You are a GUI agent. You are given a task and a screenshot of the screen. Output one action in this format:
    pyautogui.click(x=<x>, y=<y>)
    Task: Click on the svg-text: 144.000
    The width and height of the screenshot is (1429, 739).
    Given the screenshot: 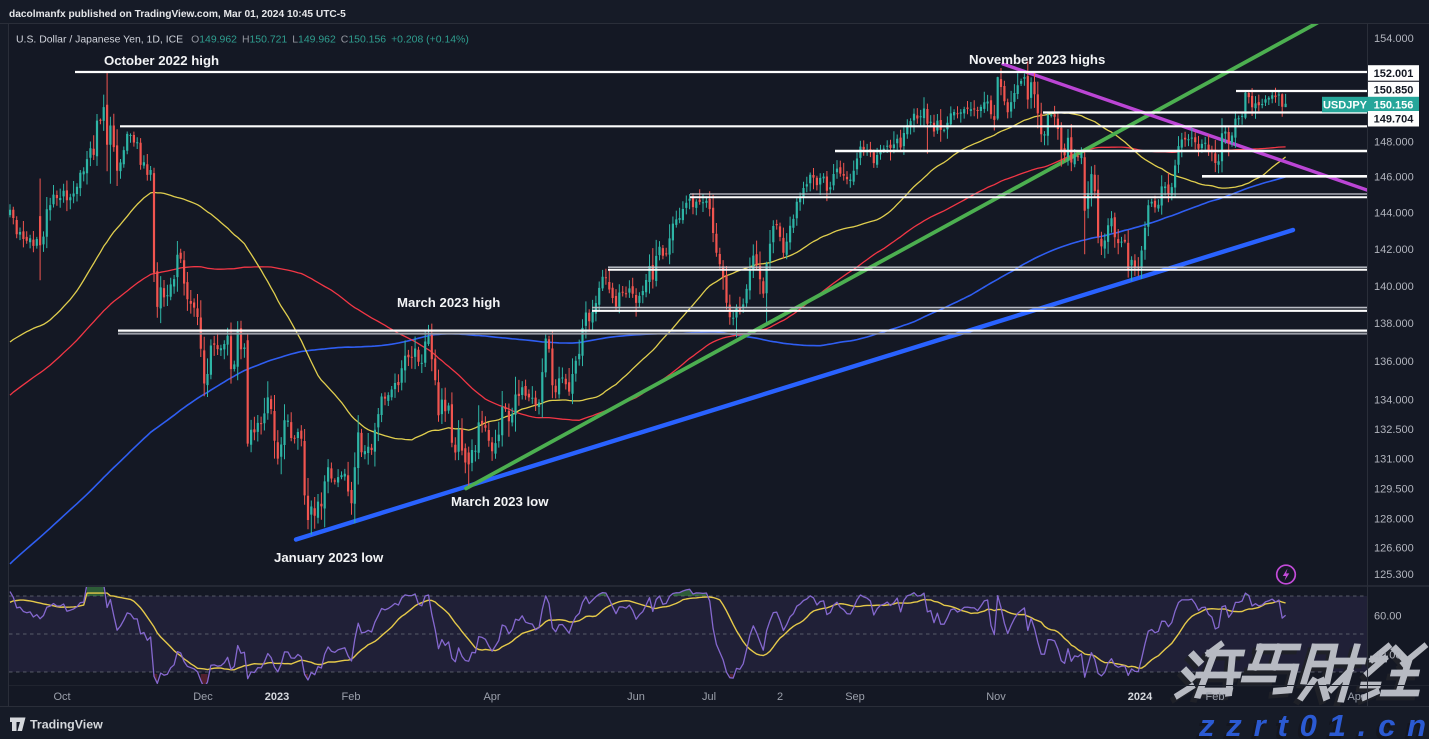 What is the action you would take?
    pyautogui.click(x=1394, y=214)
    